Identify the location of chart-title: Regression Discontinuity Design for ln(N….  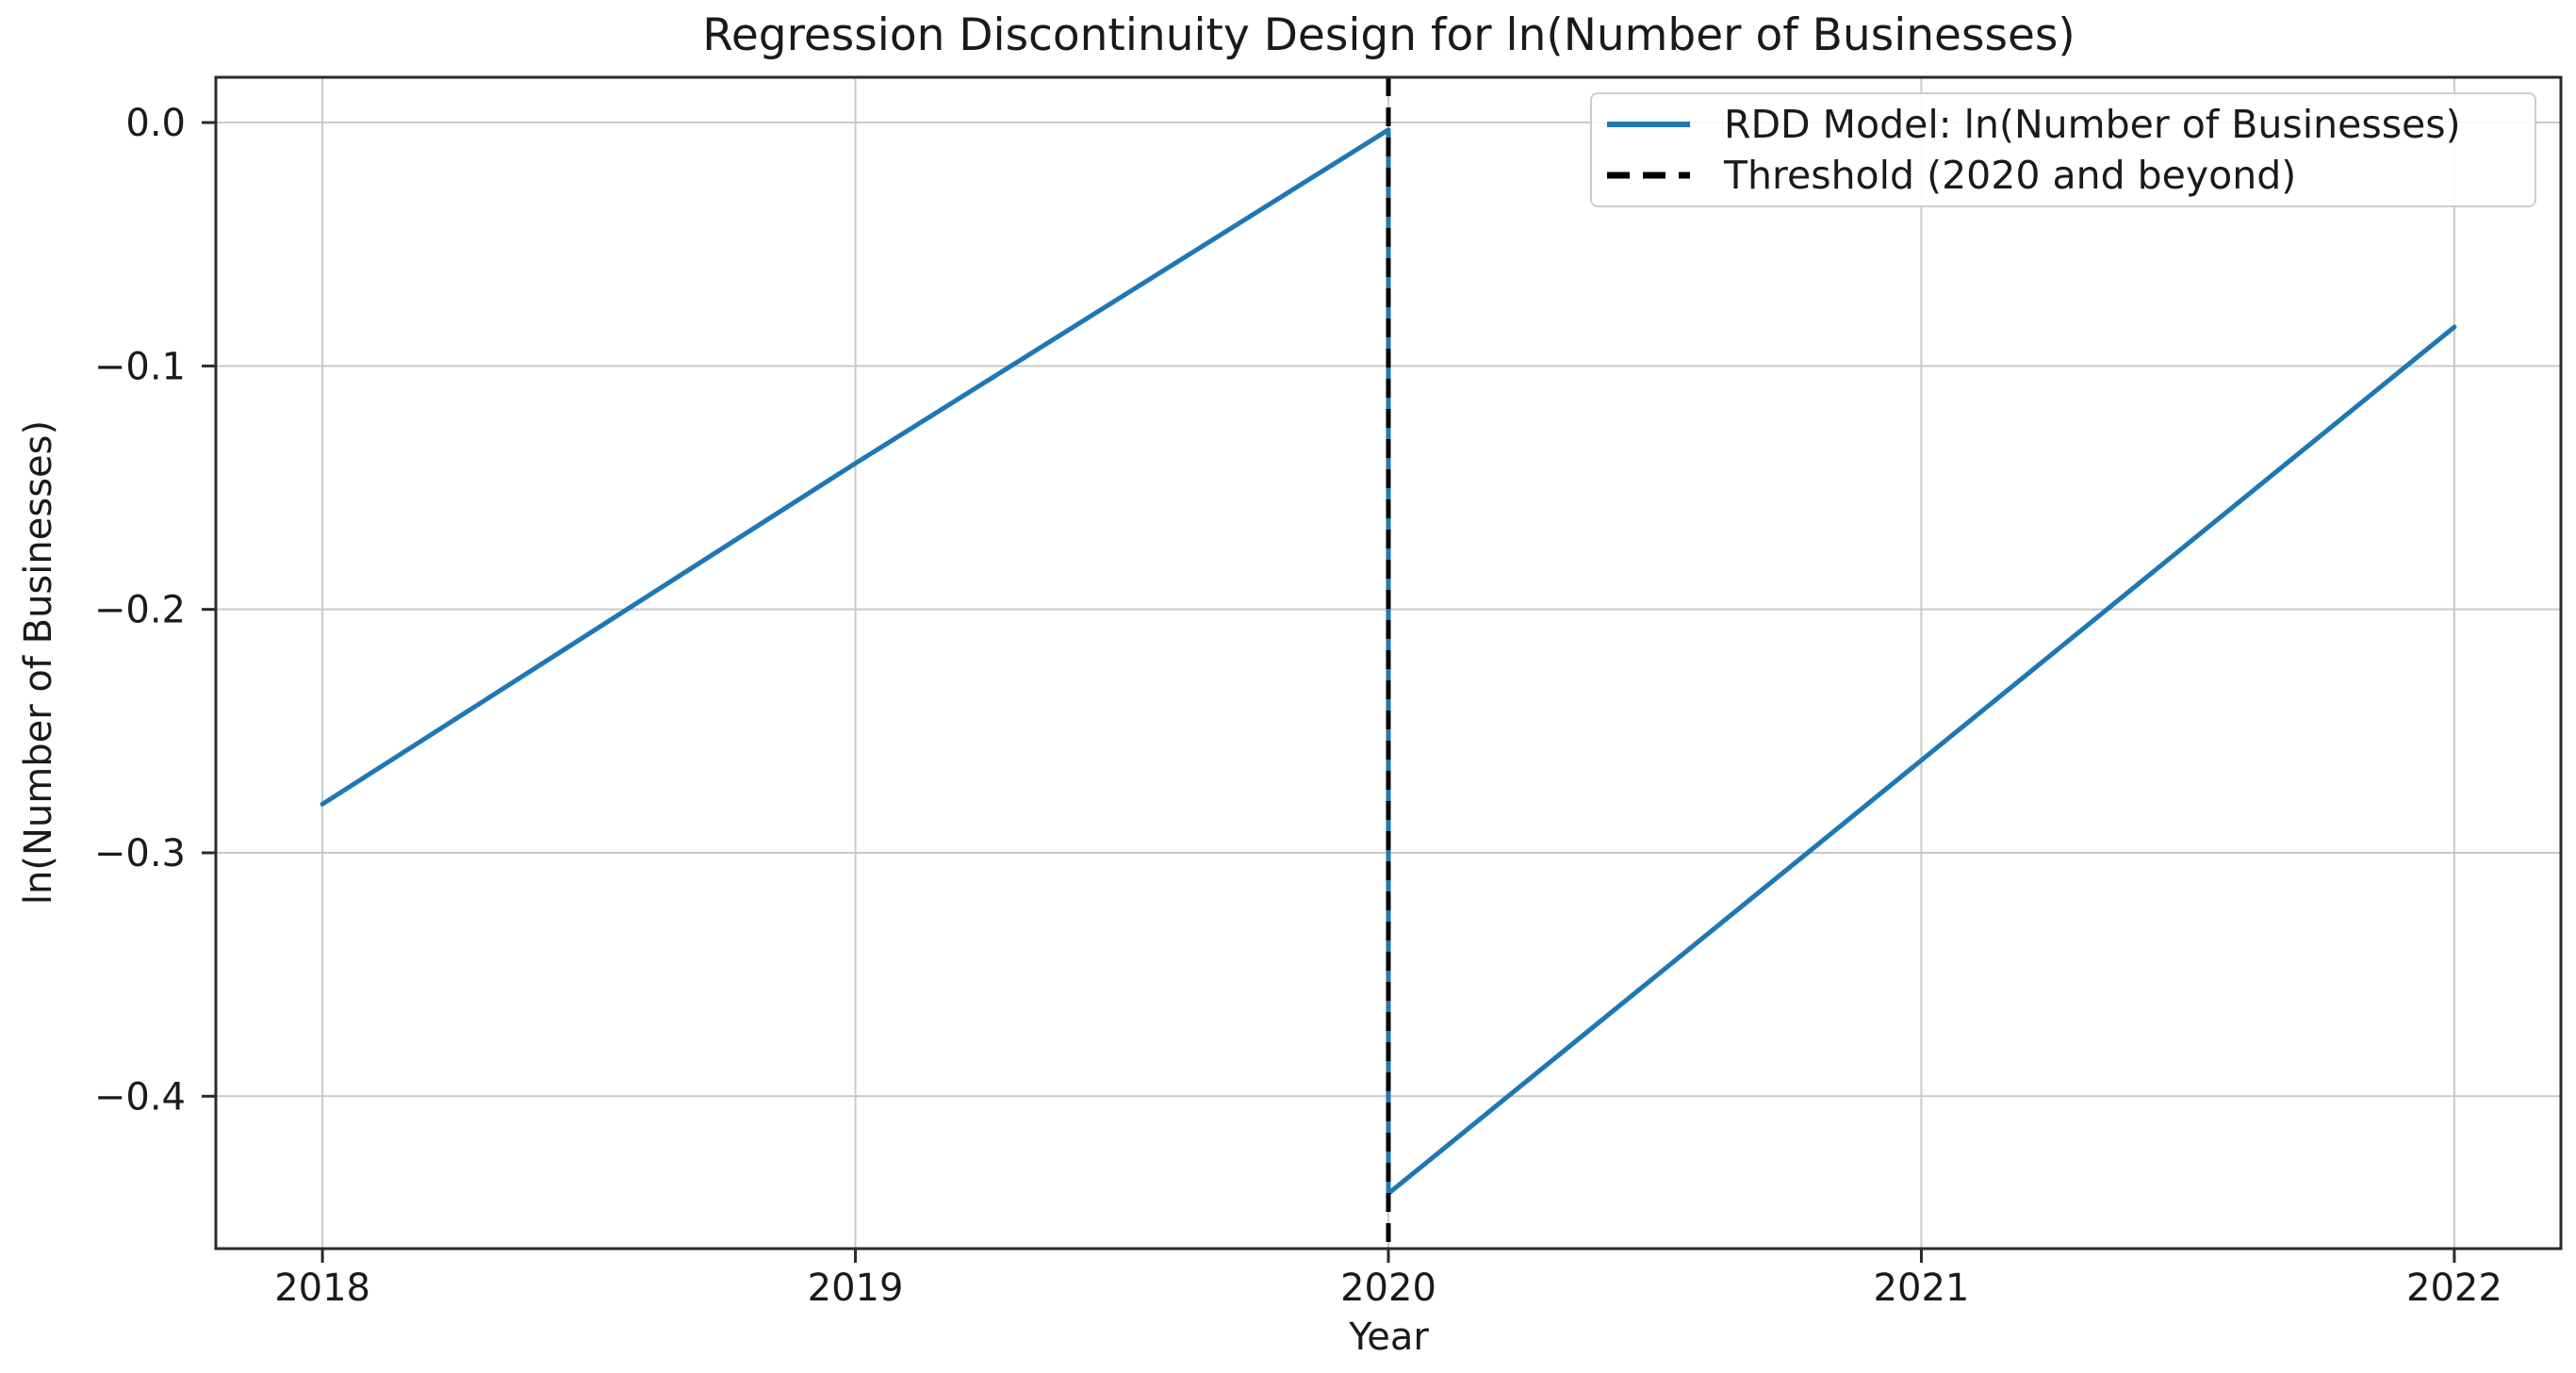
(1389, 35).